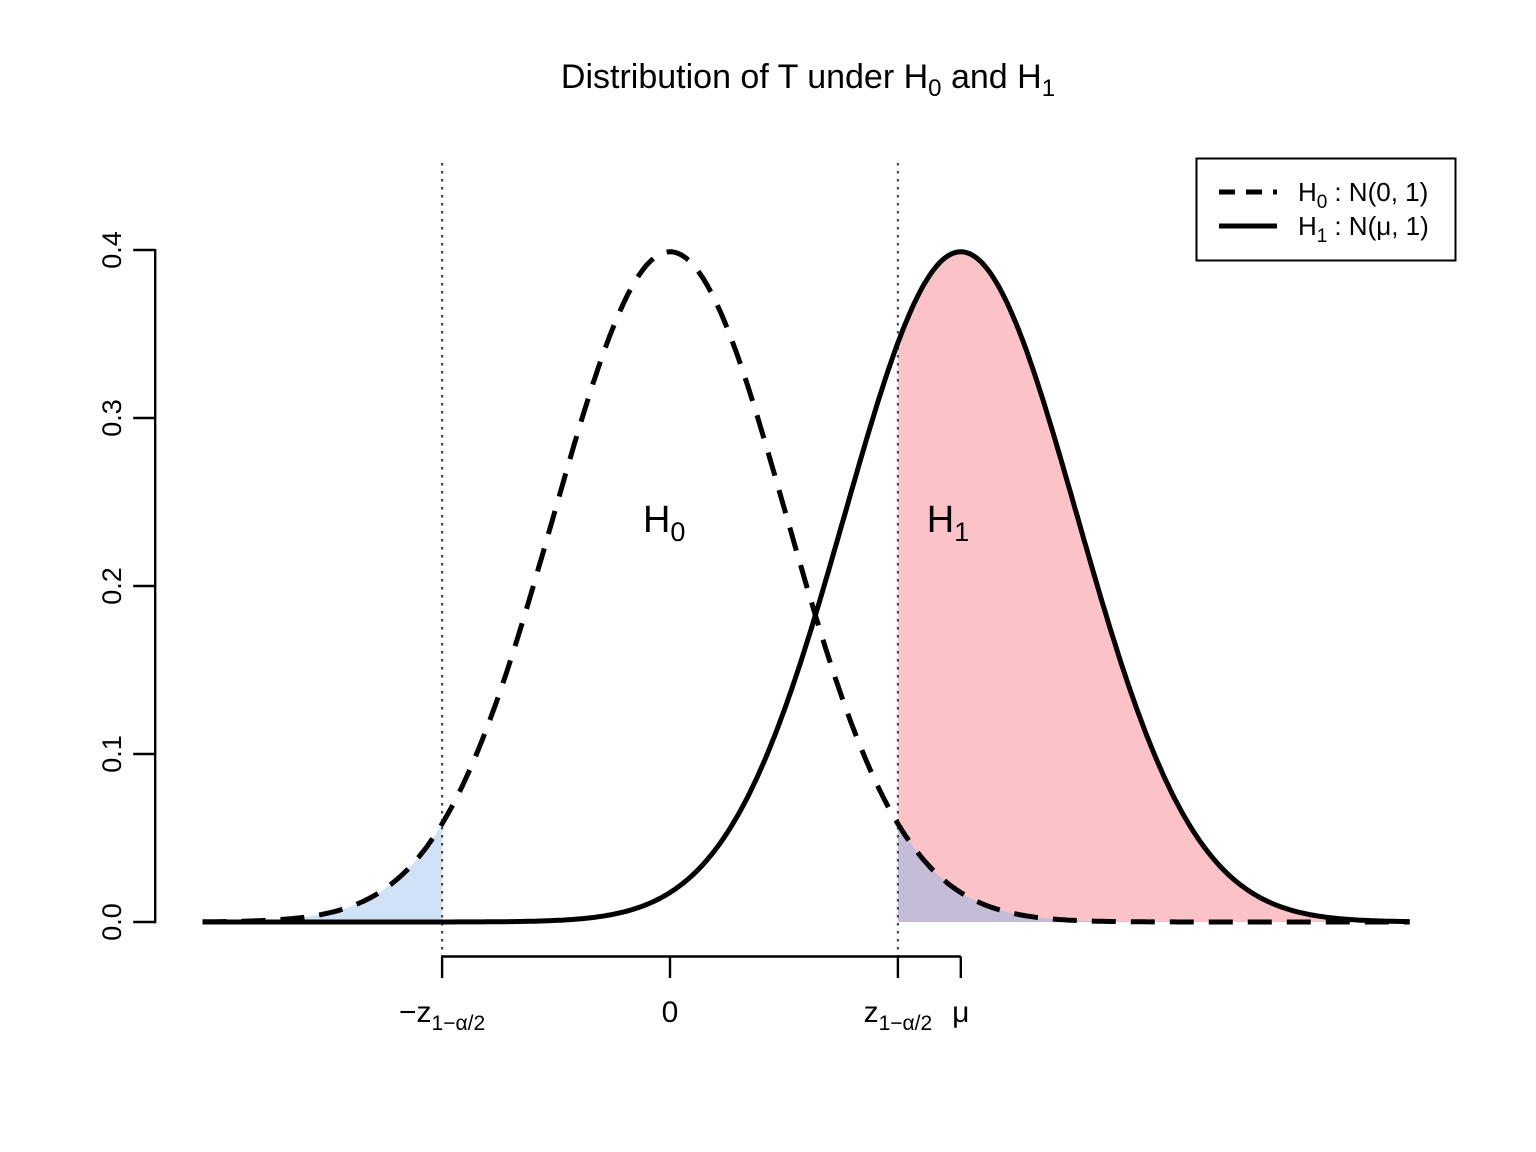 Image resolution: width=1536 pixels, height=1152 pixels. What do you see at coordinates (948, 523) in the screenshot?
I see `annotation-h1: H1` at bounding box center [948, 523].